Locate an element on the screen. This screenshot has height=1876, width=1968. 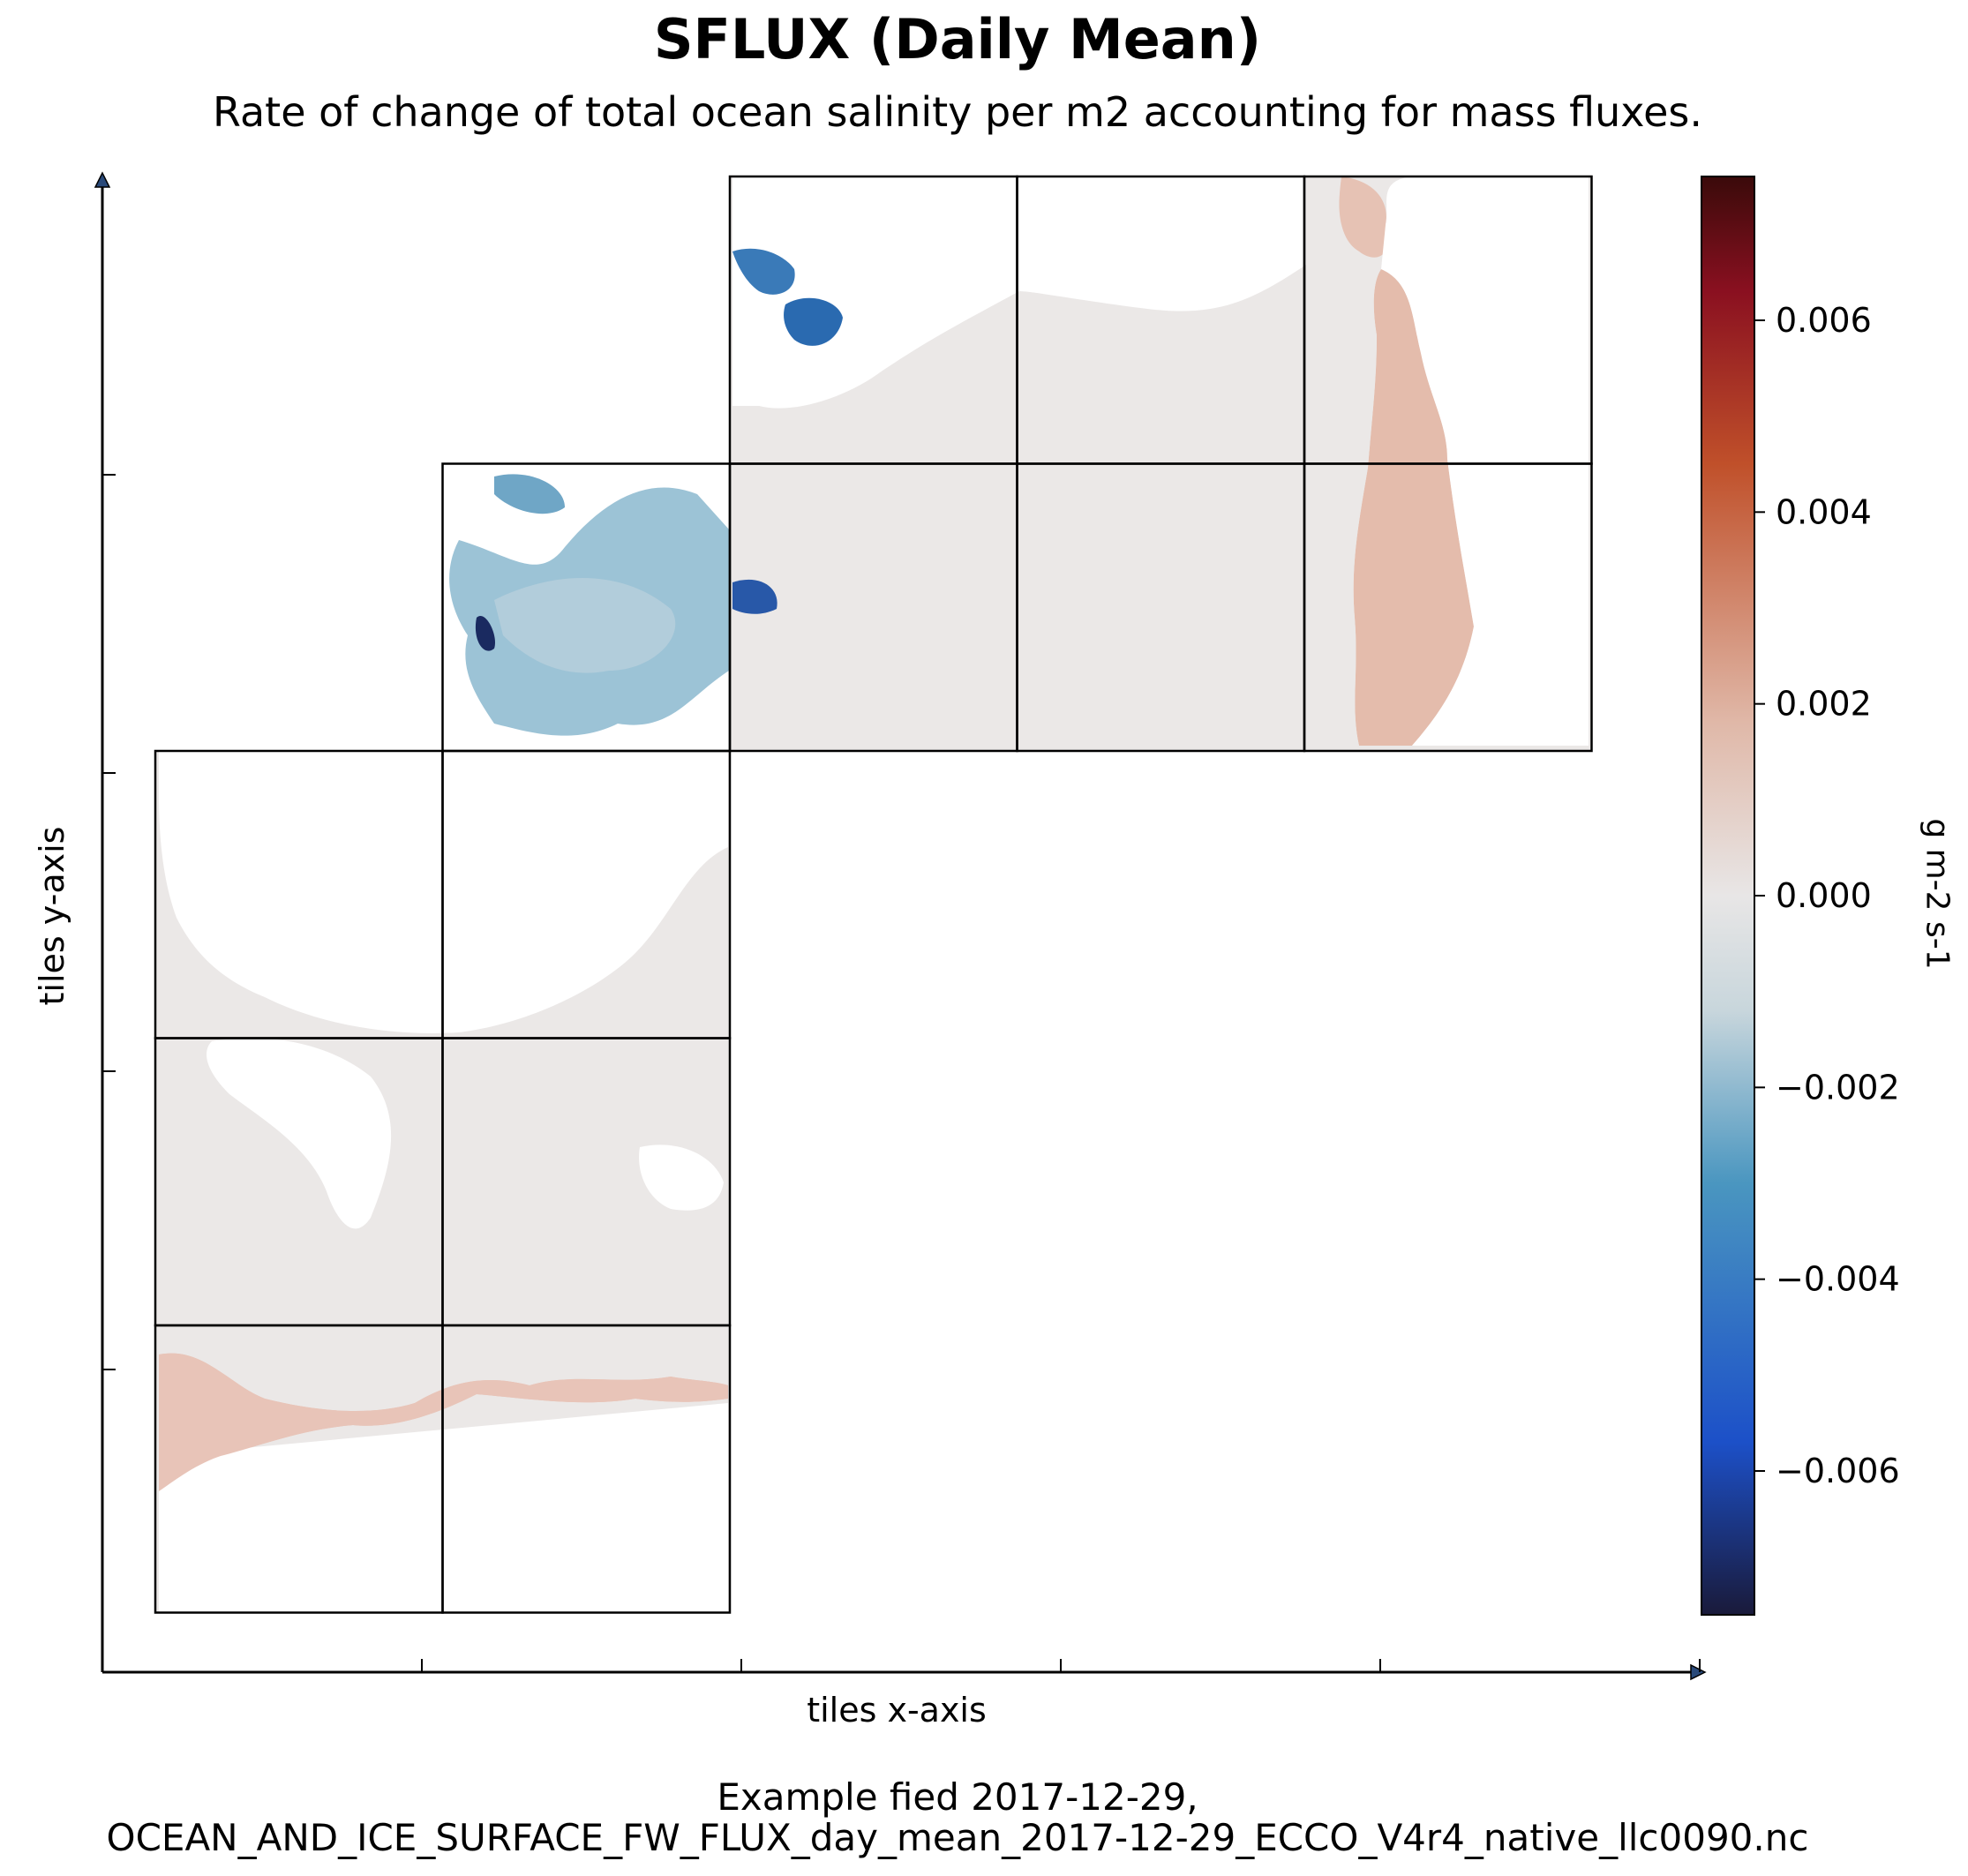
hudson-blue-top is located at coordinates (763, 271).